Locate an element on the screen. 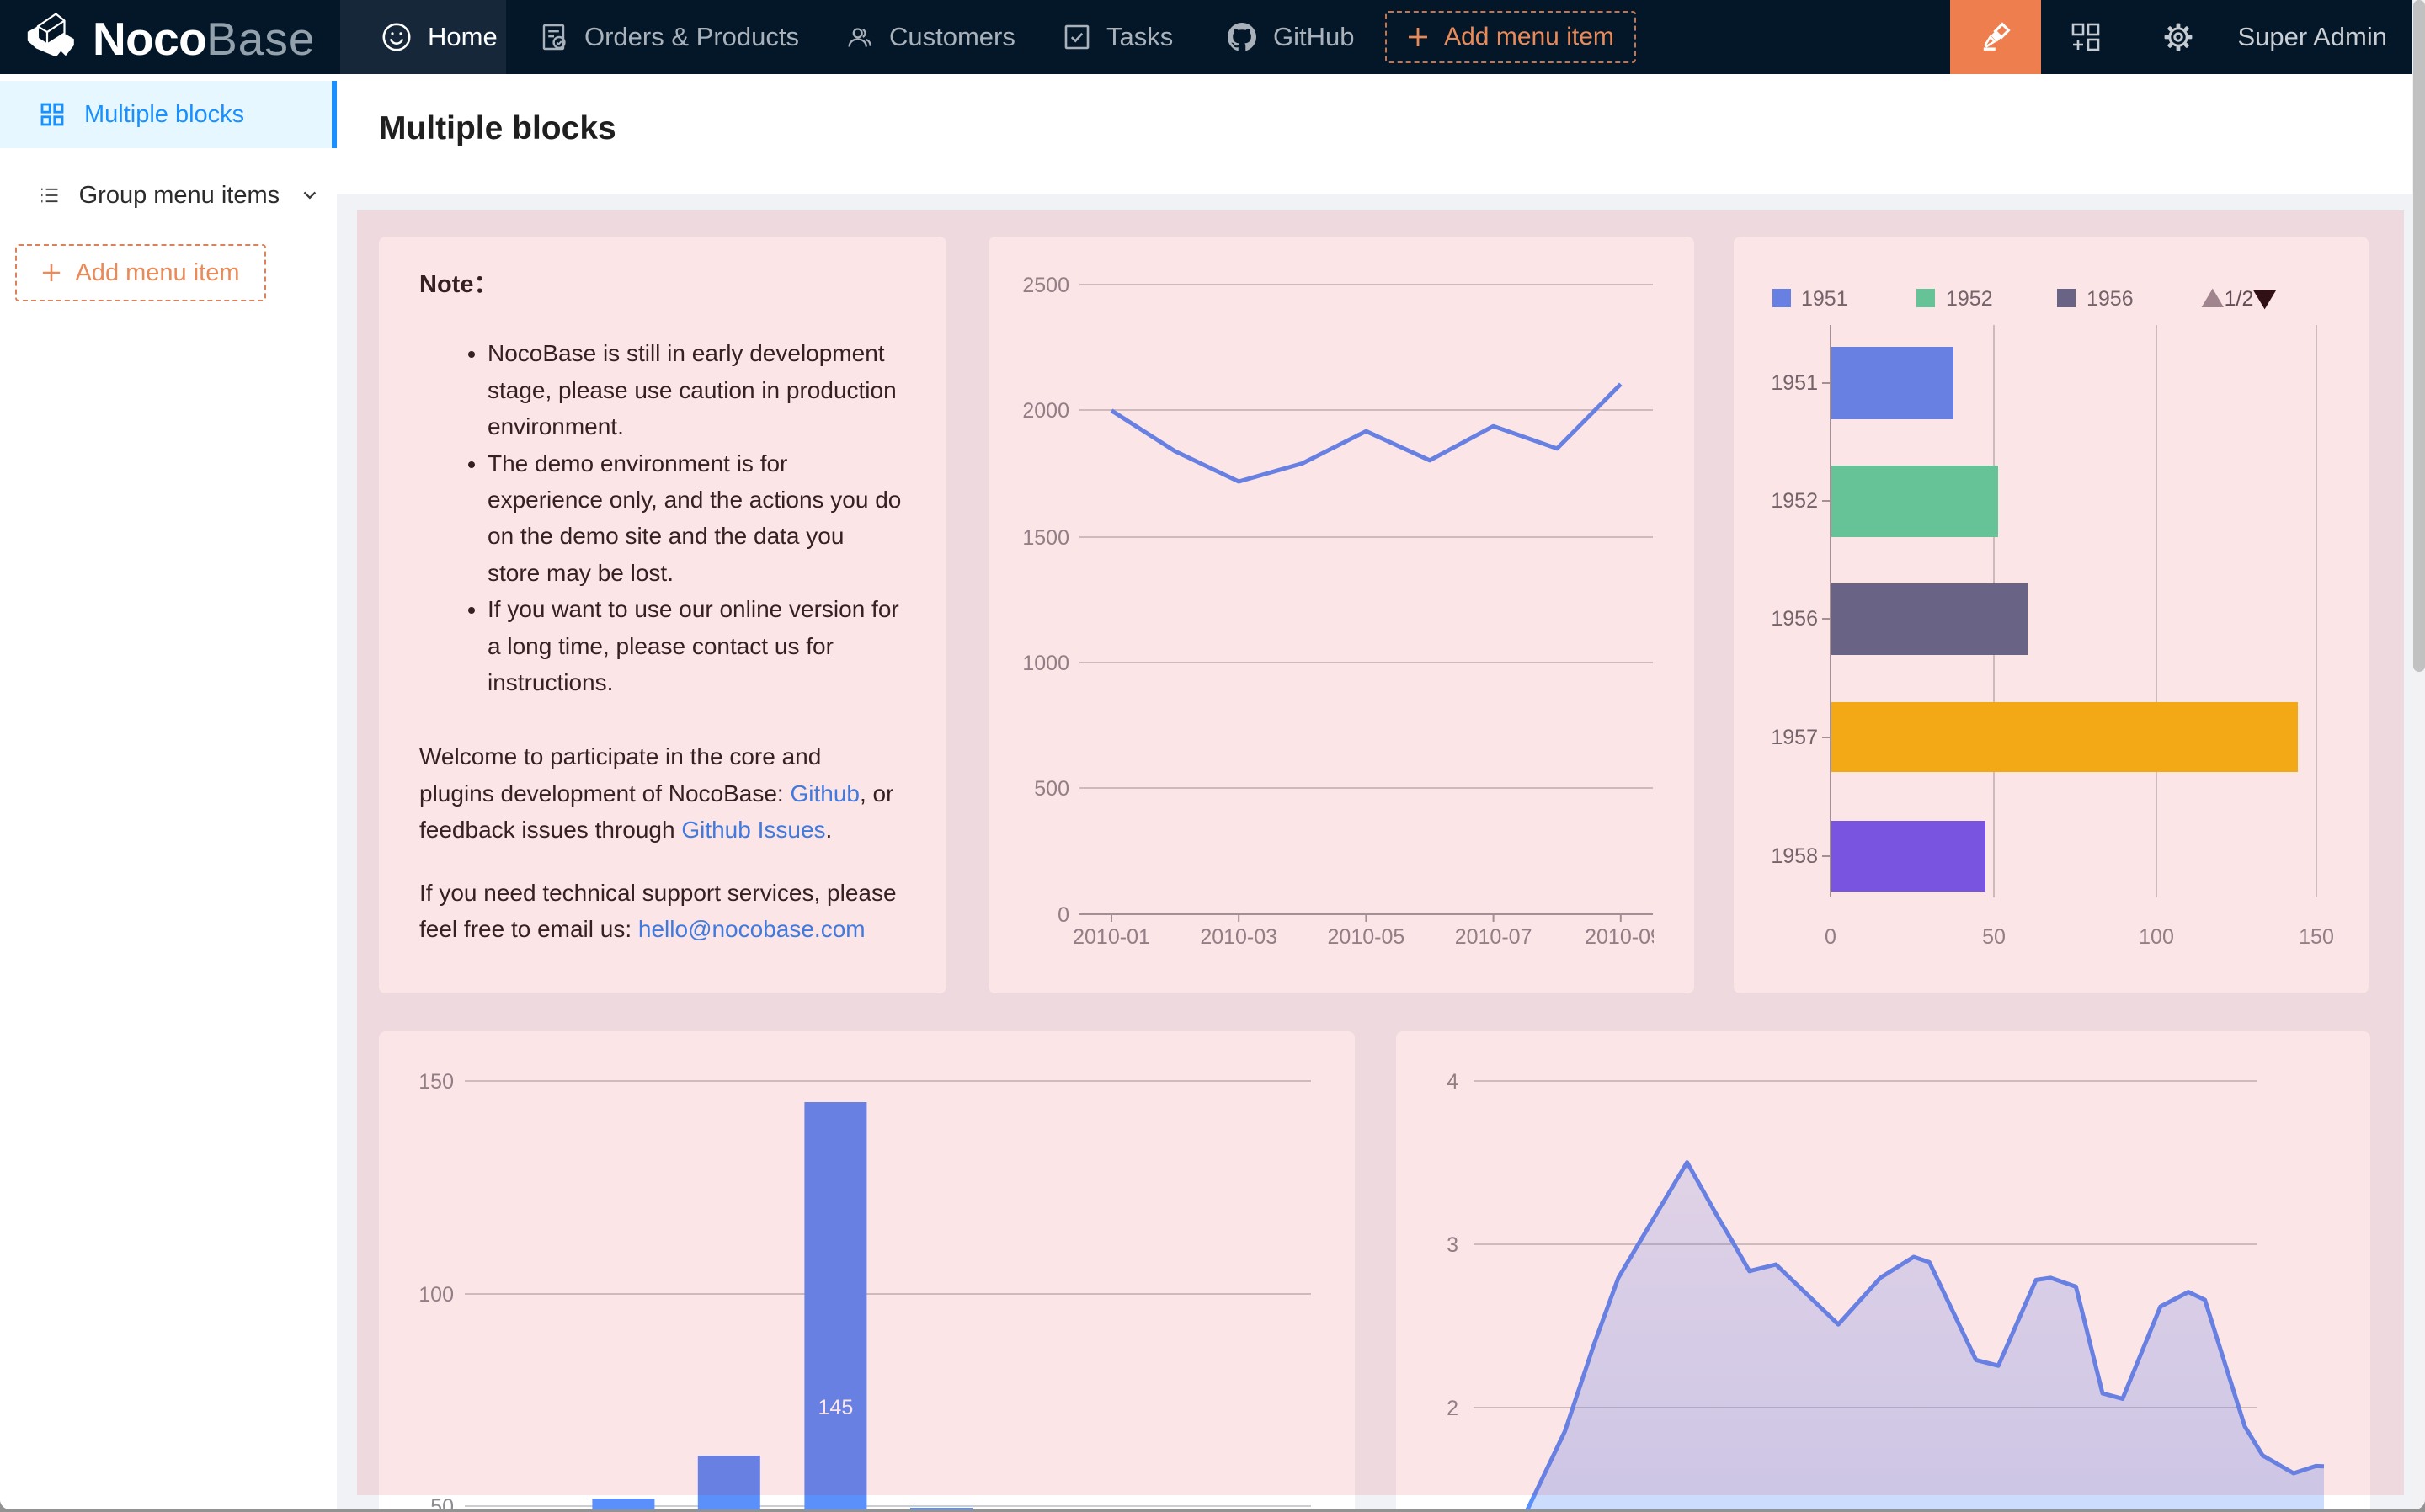 This screenshot has width=2425, height=1512. svg-text: 1/2 is located at coordinates (2239, 299).